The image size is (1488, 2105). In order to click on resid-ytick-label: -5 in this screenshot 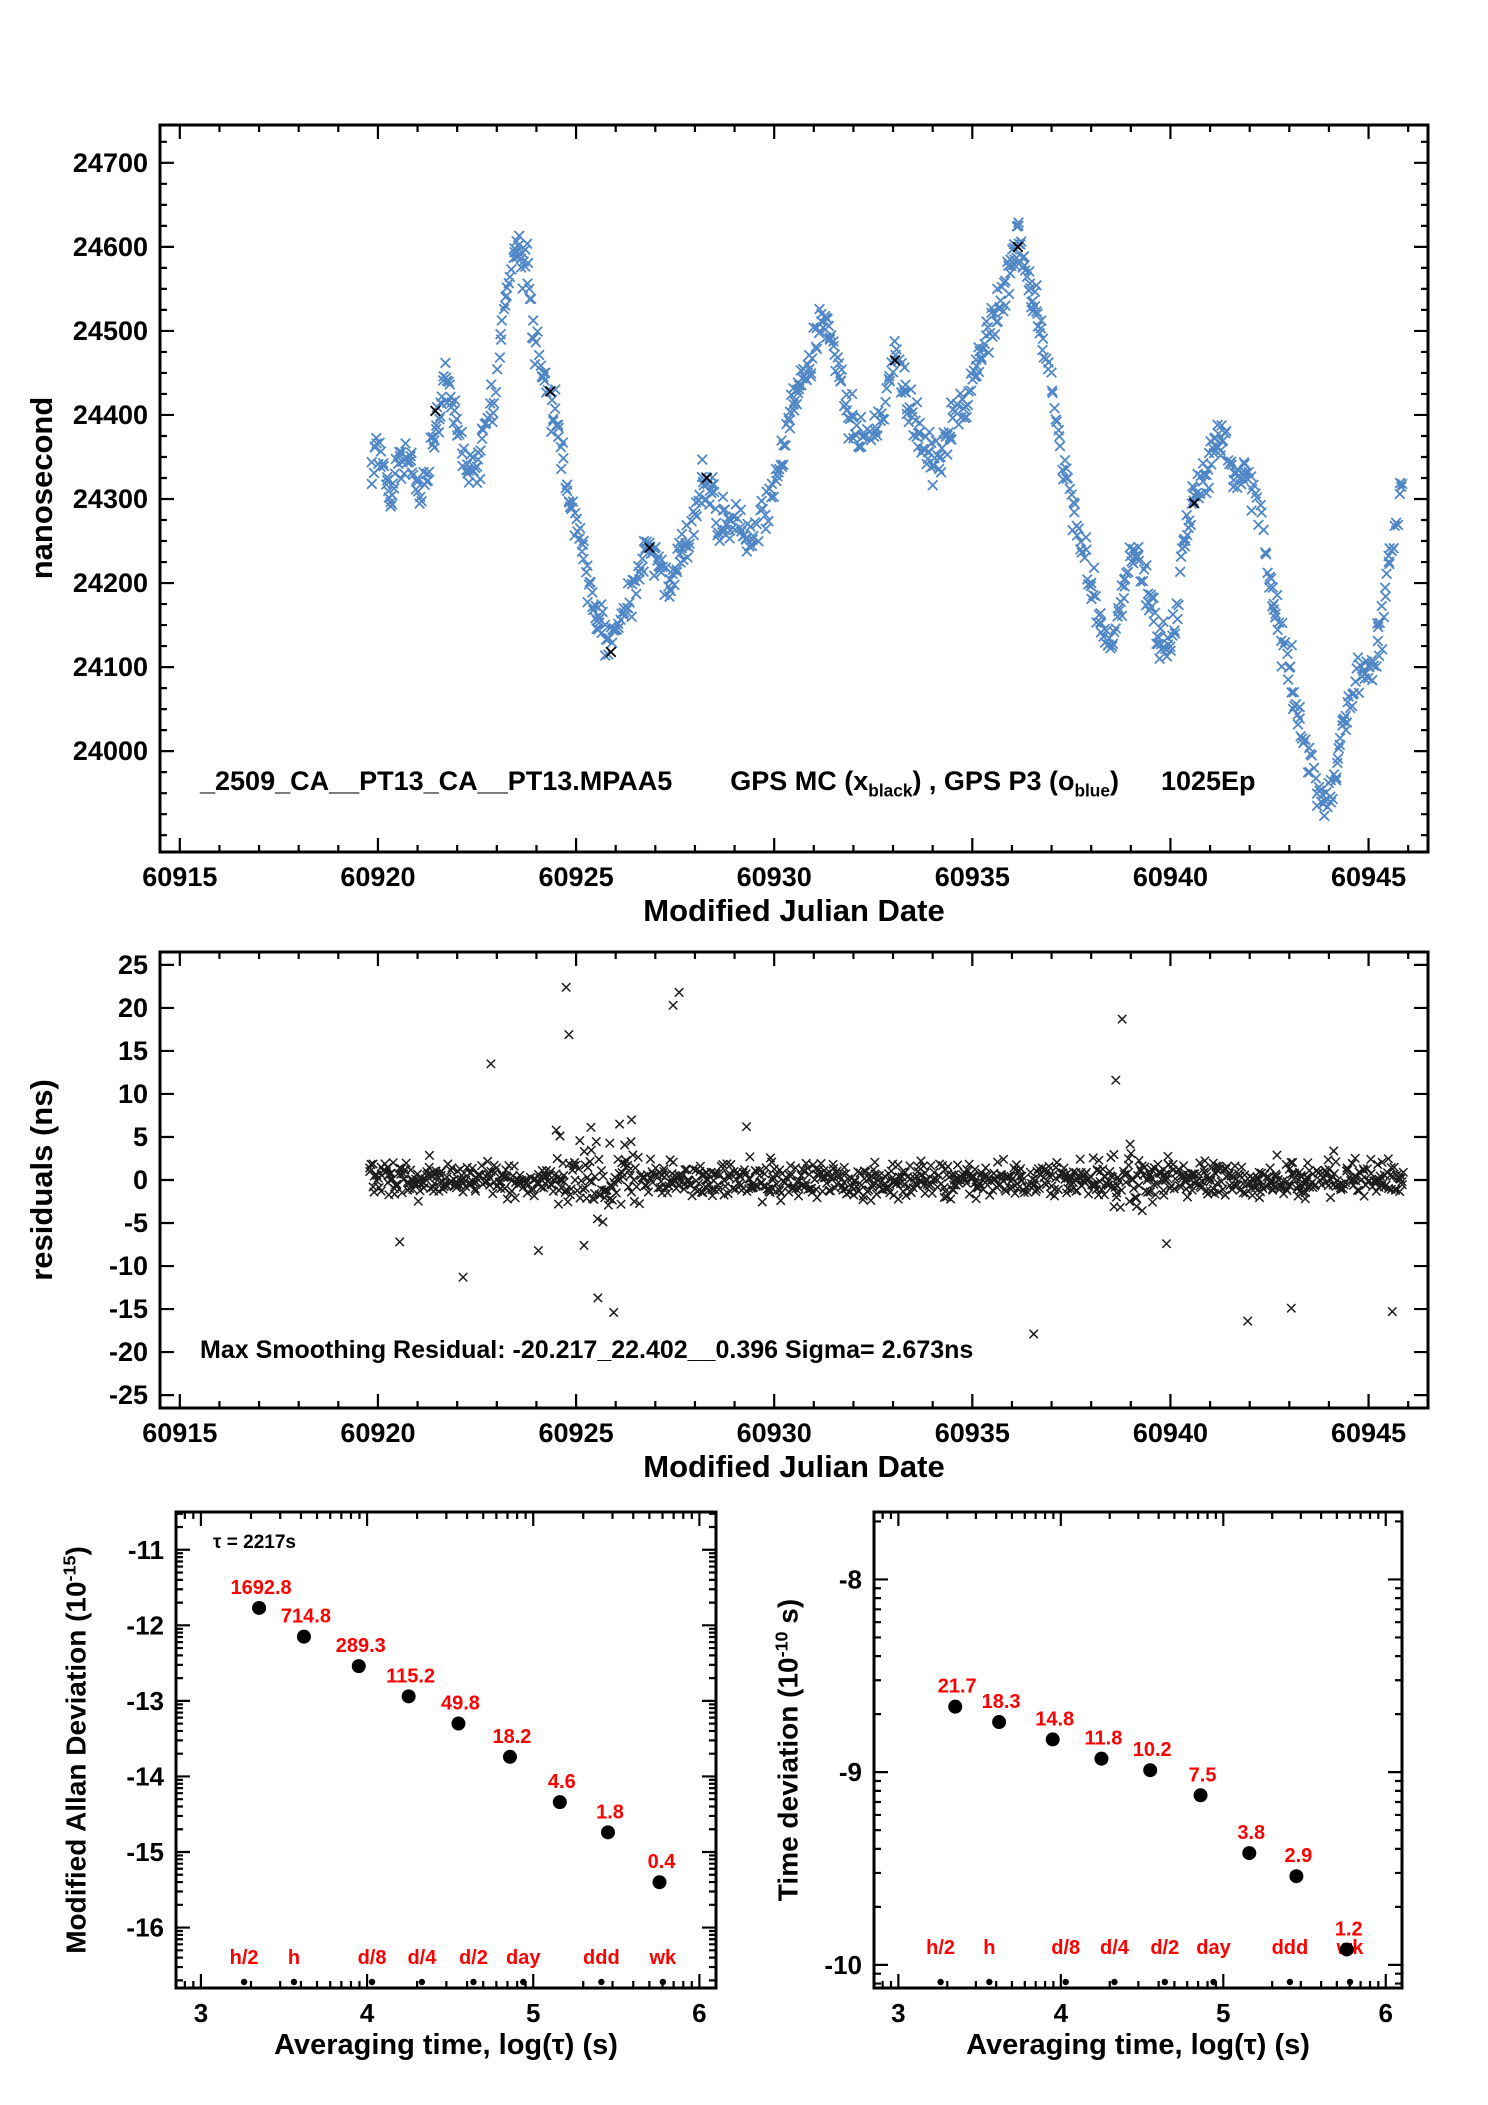, I will do `click(136, 1223)`.